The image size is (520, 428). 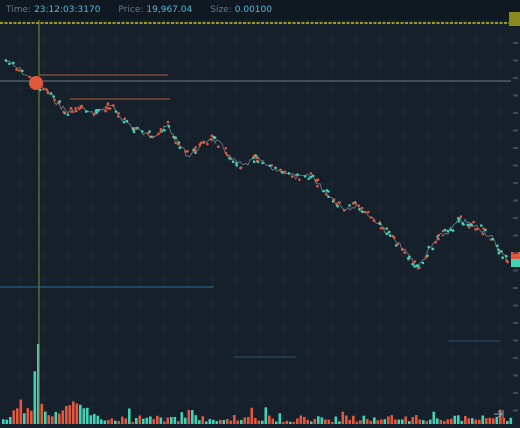 I want to click on scroll-to-end-icon, so click(x=499, y=414).